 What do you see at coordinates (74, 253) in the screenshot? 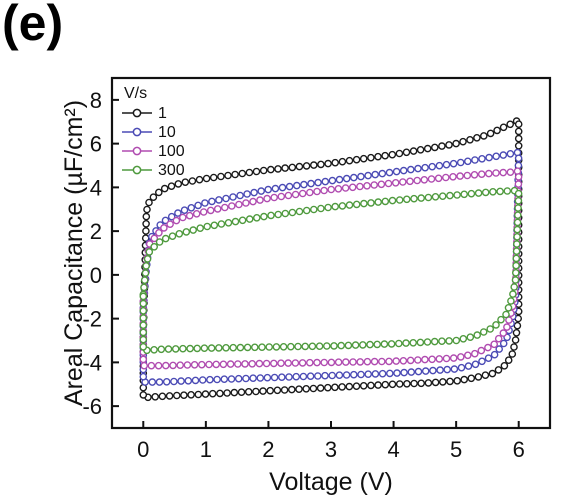
I see `y-axis-title: Areal Capacitance (µF/cm²)` at bounding box center [74, 253].